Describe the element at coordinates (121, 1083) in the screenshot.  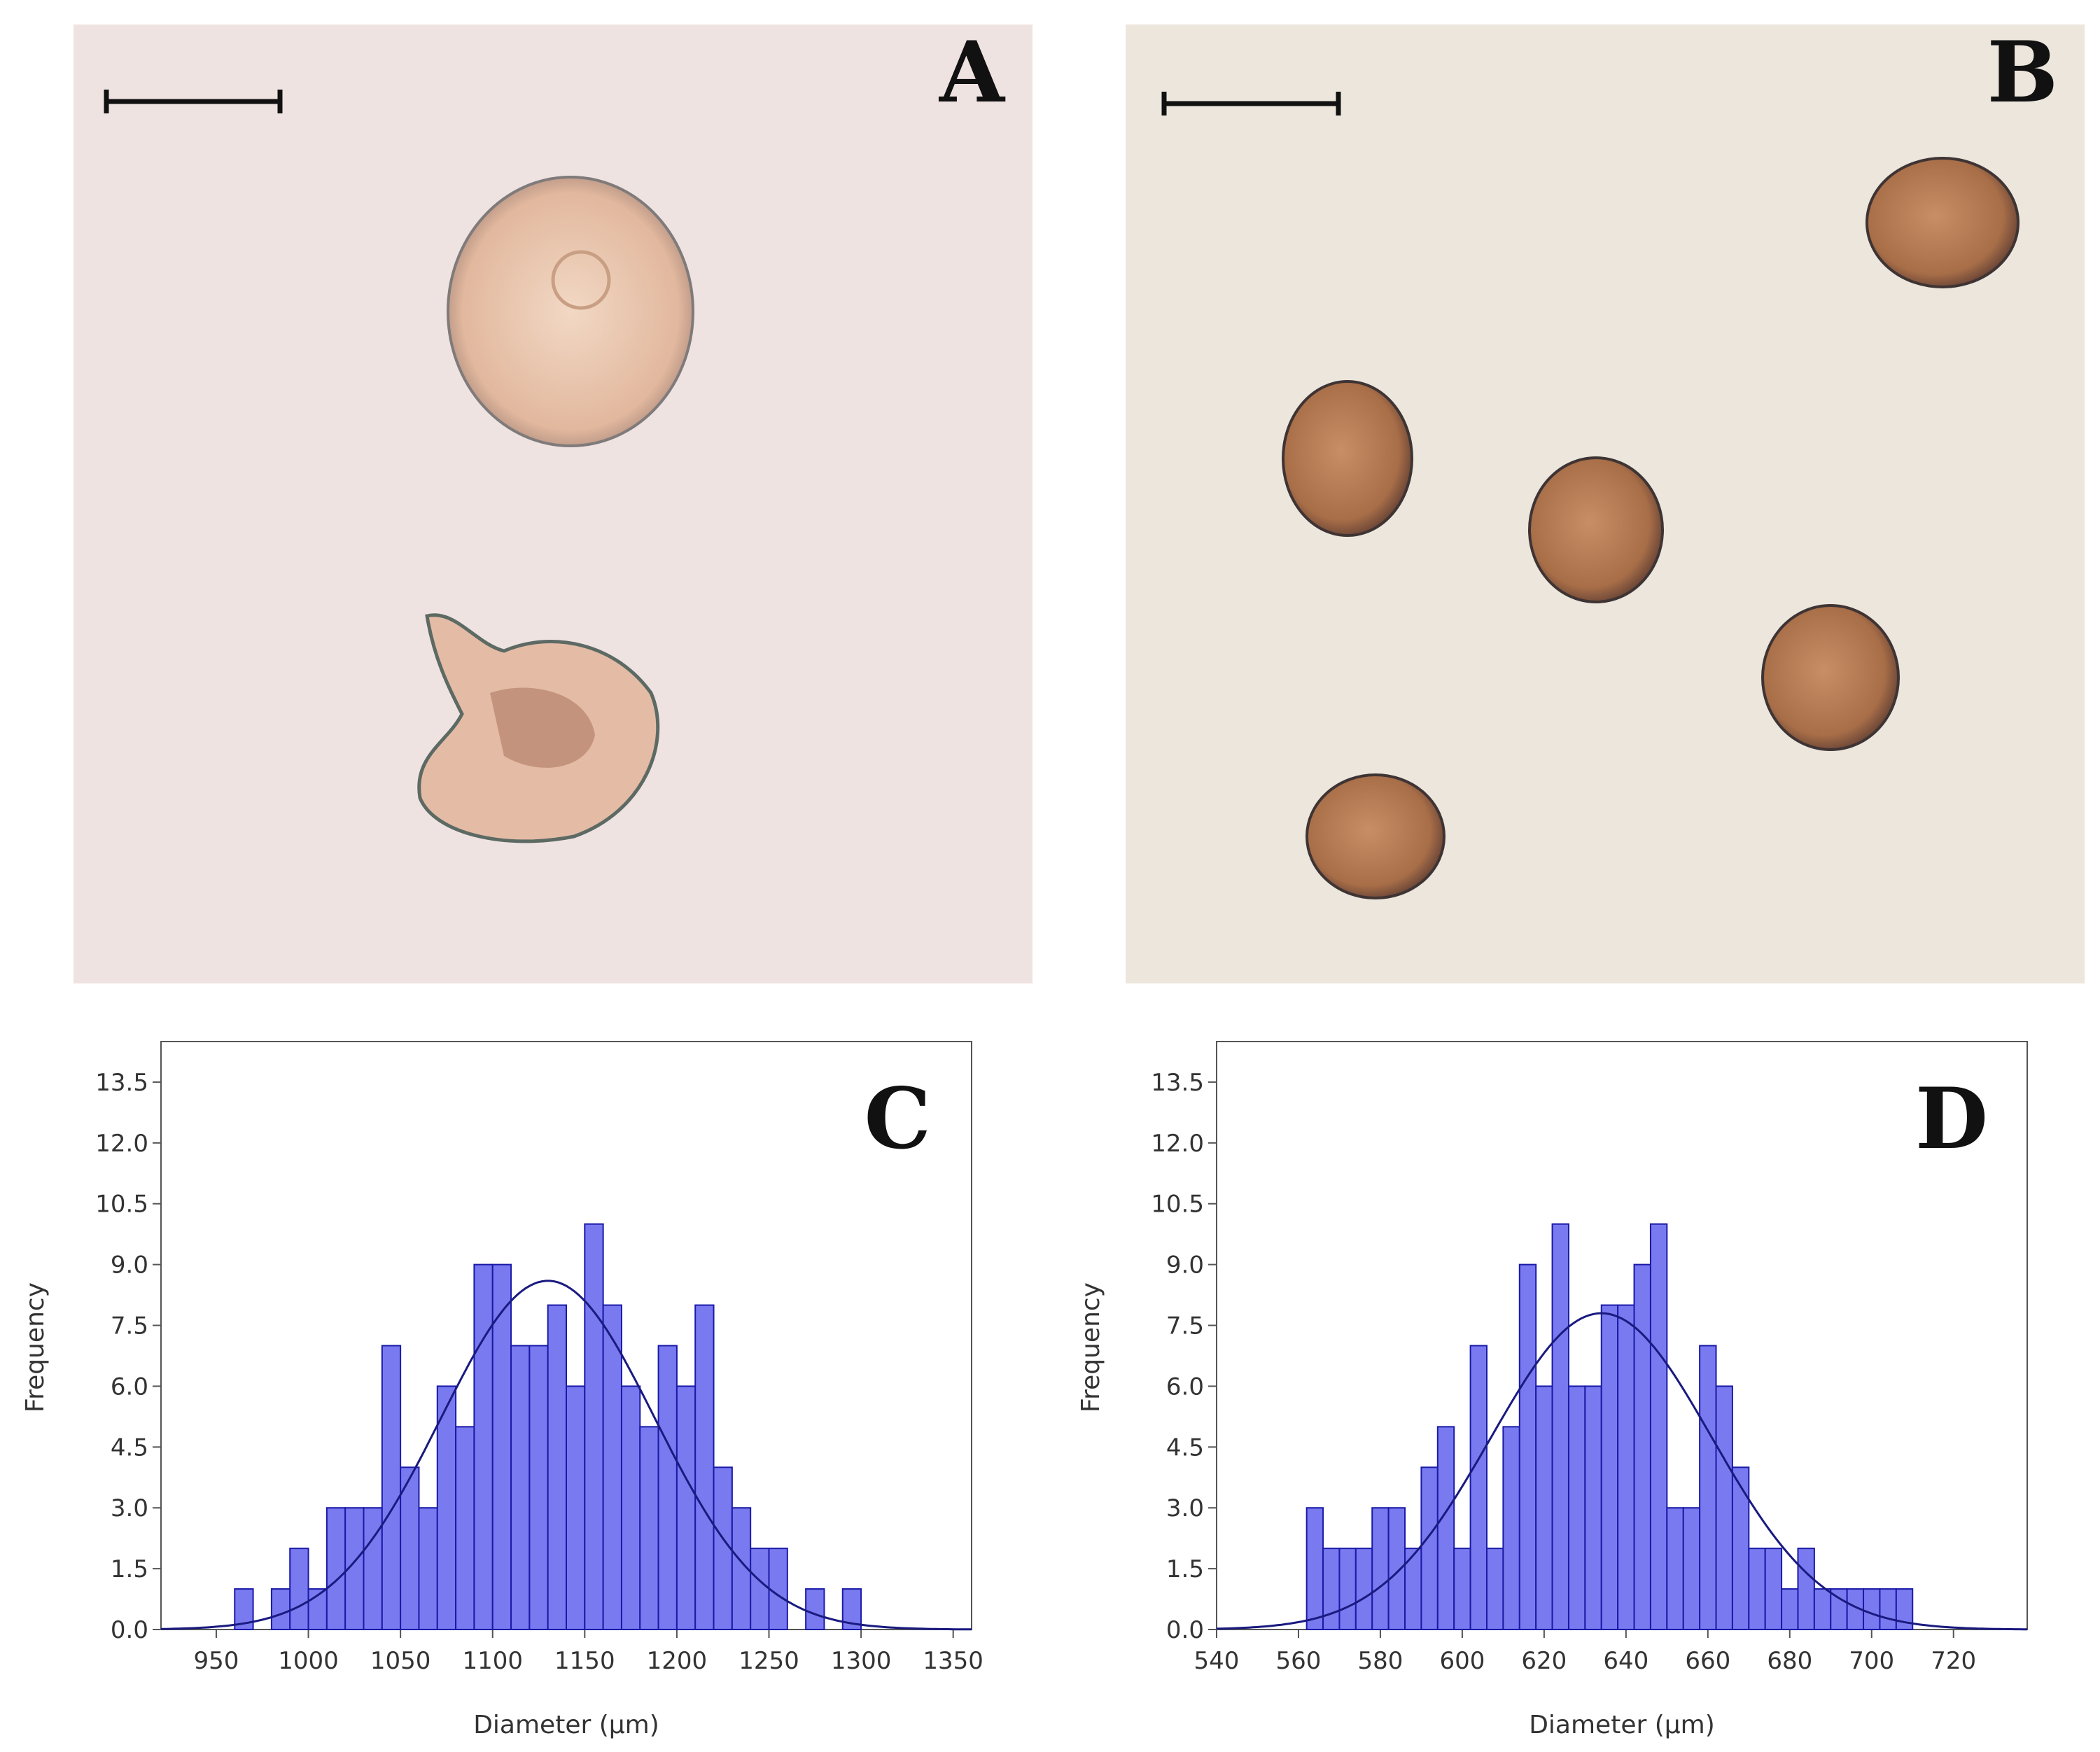
I see `y-tick-label-c-9: 13.5` at that location.